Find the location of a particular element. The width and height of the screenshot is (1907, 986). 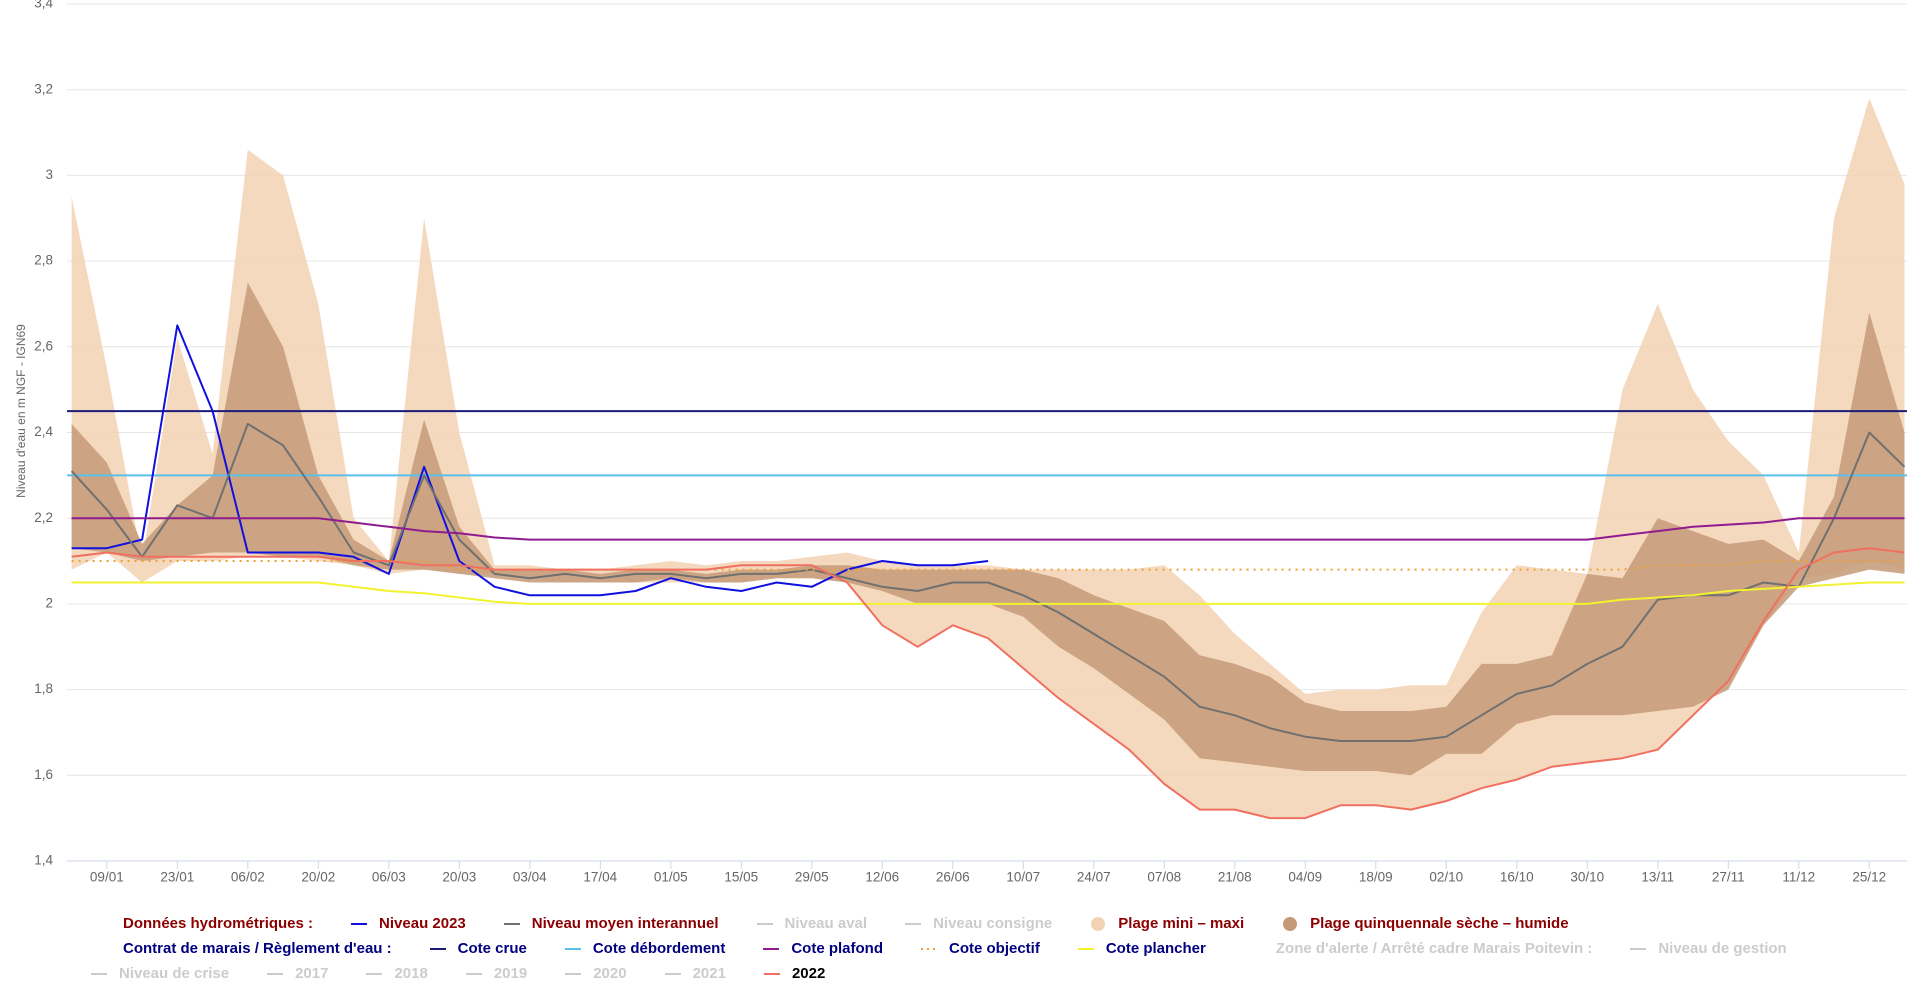

x-tick-label: 20/02 is located at coordinates (318, 877).